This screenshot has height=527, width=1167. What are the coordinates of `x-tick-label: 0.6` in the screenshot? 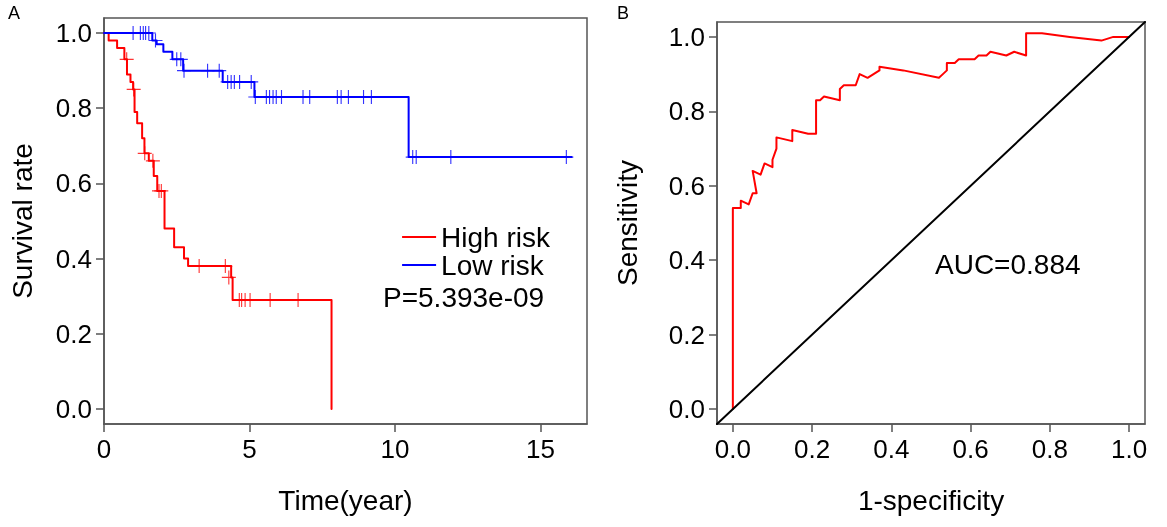 It's located at (970, 449).